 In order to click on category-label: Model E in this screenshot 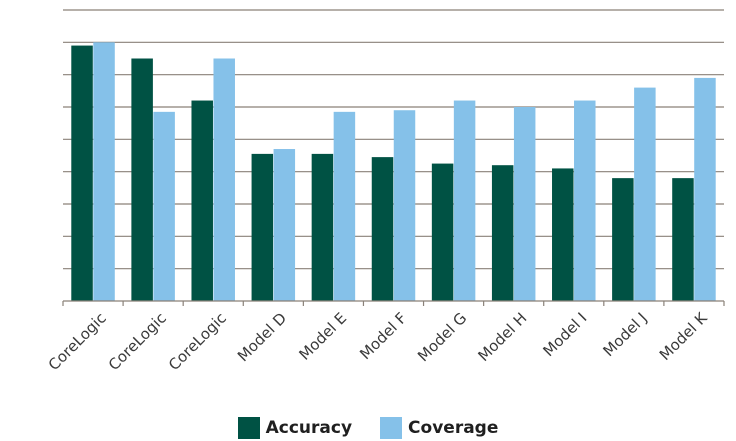, I will do `click(323, 336)`.